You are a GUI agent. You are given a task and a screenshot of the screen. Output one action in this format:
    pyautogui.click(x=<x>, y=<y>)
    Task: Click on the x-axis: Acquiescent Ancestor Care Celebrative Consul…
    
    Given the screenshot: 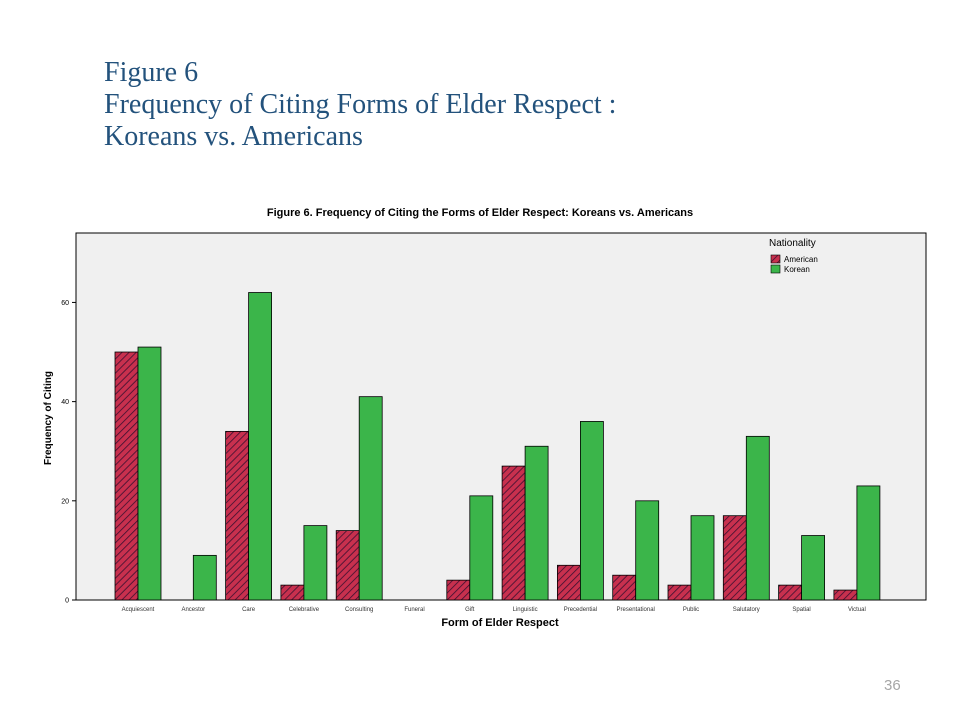 What is the action you would take?
    pyautogui.click(x=494, y=610)
    